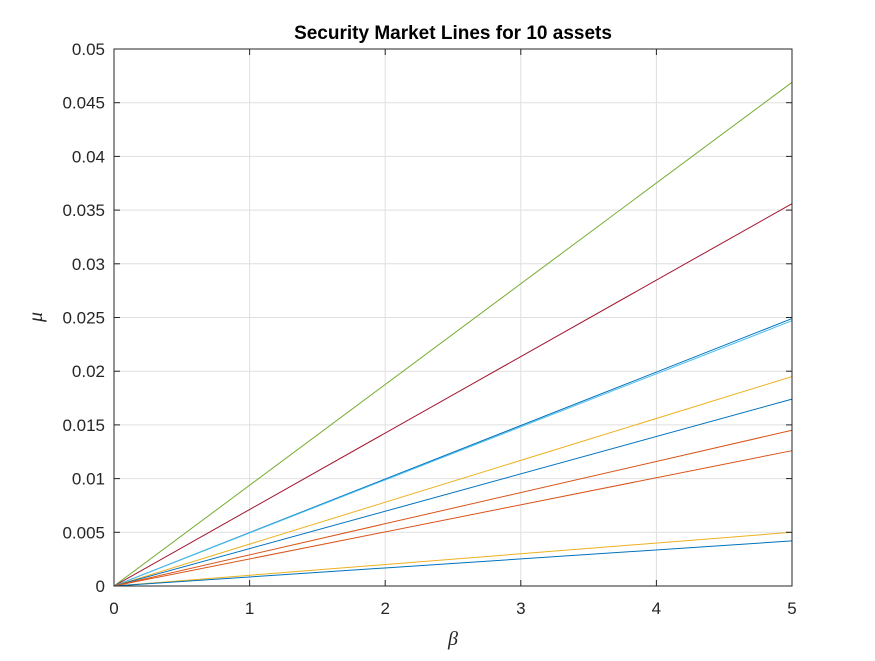 The height and width of the screenshot is (661, 875). What do you see at coordinates (100, 586) in the screenshot?
I see `y-tick-label: 0` at bounding box center [100, 586].